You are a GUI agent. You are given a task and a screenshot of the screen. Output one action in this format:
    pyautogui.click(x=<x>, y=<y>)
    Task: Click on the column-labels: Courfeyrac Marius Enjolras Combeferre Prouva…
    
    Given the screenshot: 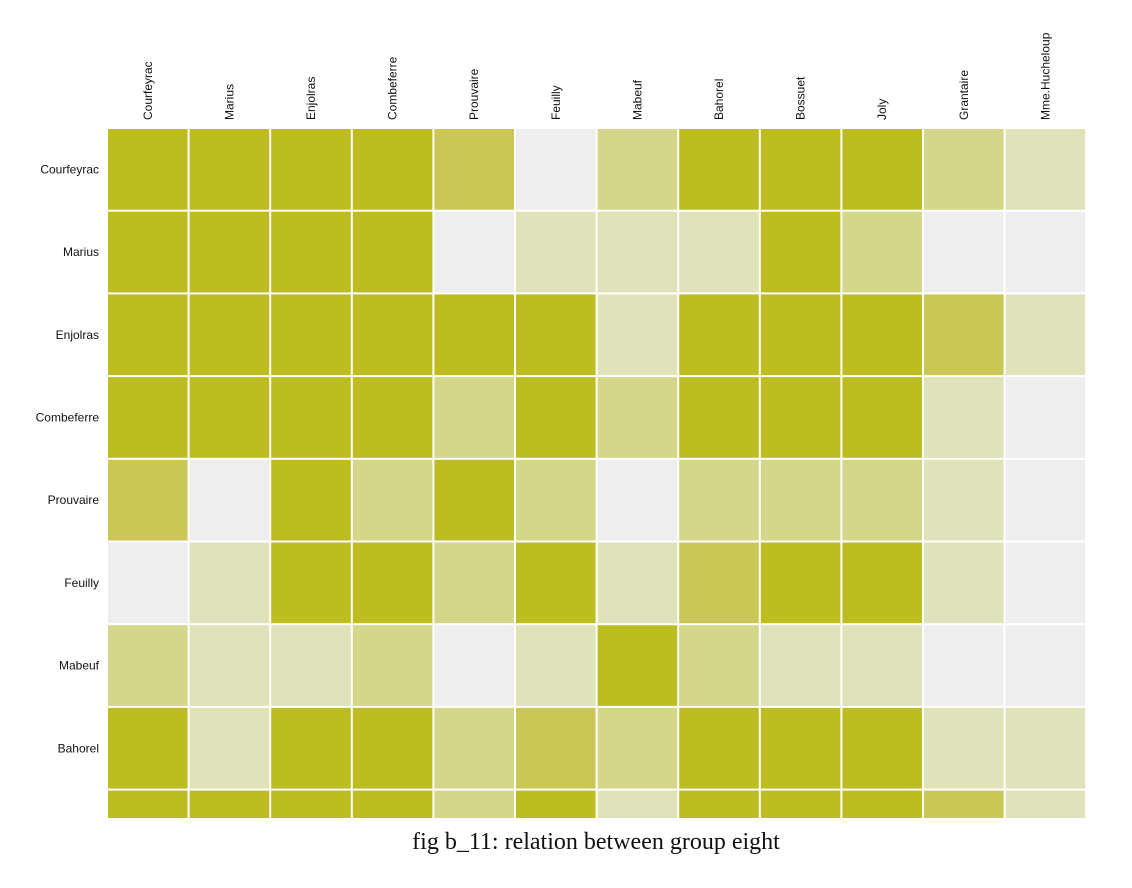 What is the action you would take?
    pyautogui.click(x=597, y=76)
    